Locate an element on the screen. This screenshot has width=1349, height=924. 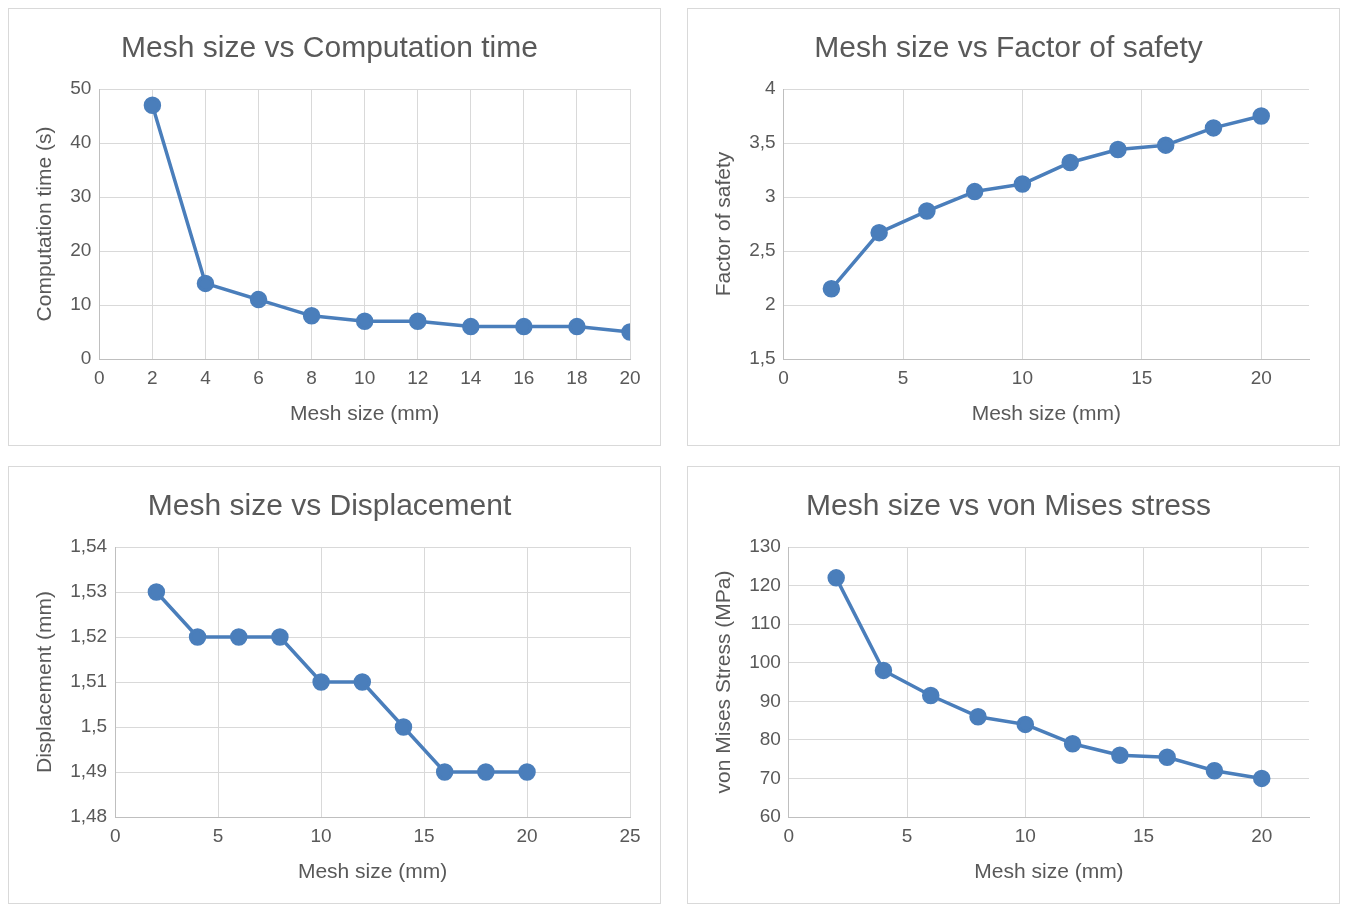
x-tick-label: 16 is located at coordinates (524, 377).